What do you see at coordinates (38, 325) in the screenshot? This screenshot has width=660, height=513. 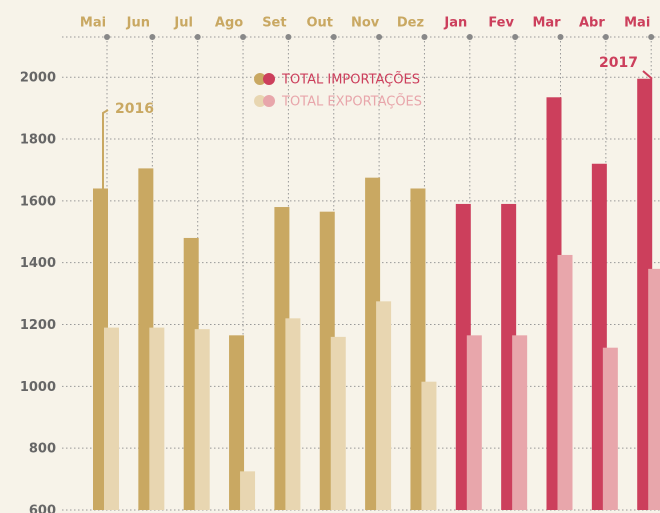 I see `y-tick-label: 1200` at bounding box center [38, 325].